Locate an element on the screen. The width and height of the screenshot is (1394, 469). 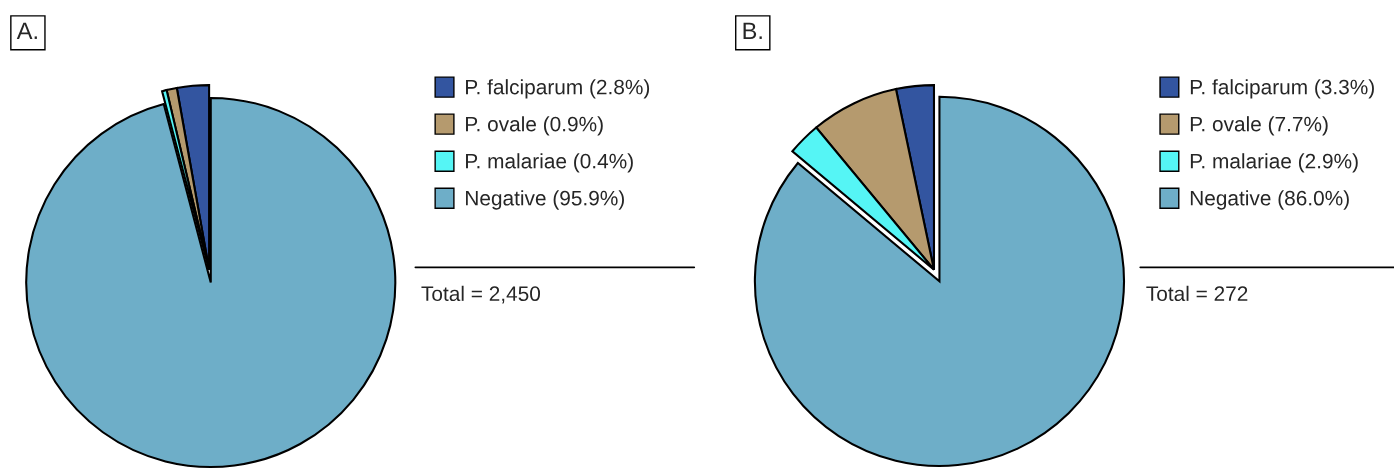
text: Total = 2,450 is located at coordinates (481, 294).